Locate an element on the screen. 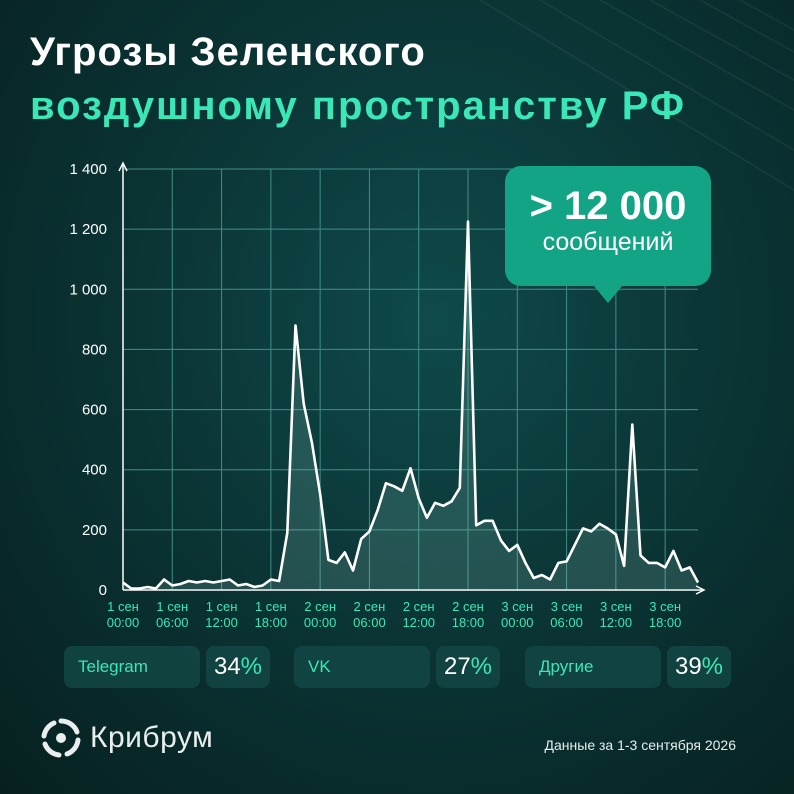 The width and height of the screenshot is (794, 794). source-vk-value: 27 is located at coordinates (457, 666).